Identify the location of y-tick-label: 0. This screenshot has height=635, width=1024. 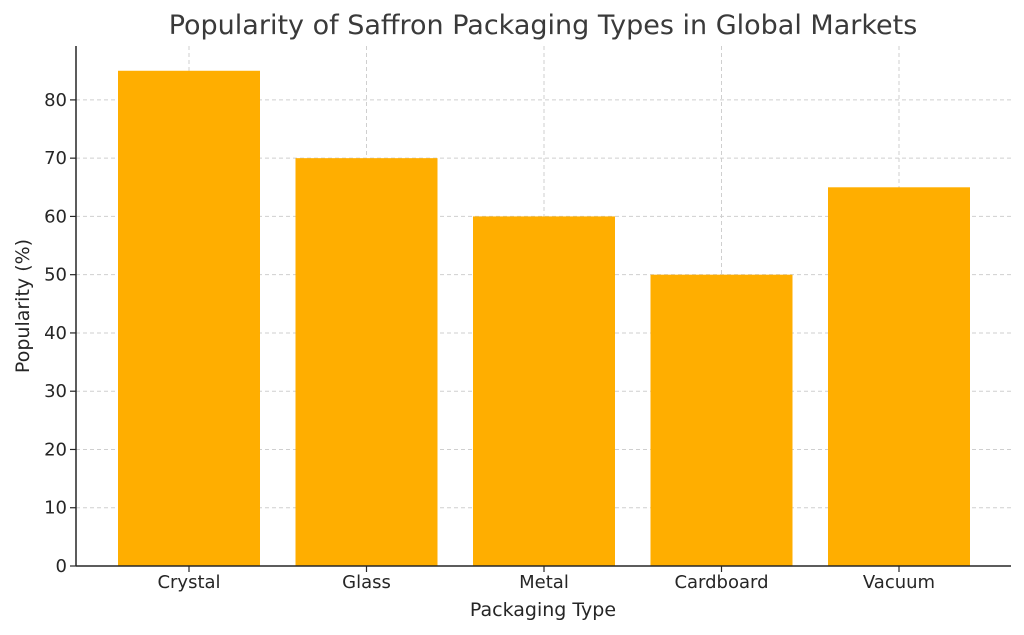
(61, 566).